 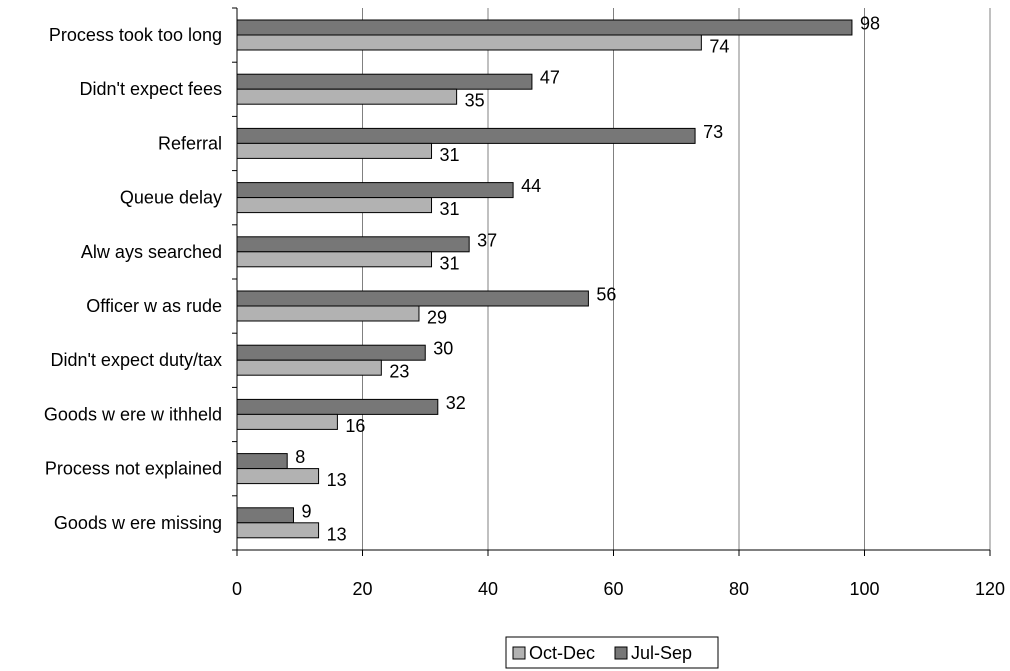 What do you see at coordinates (154, 306) in the screenshot?
I see `category-label: Officer w as rude` at bounding box center [154, 306].